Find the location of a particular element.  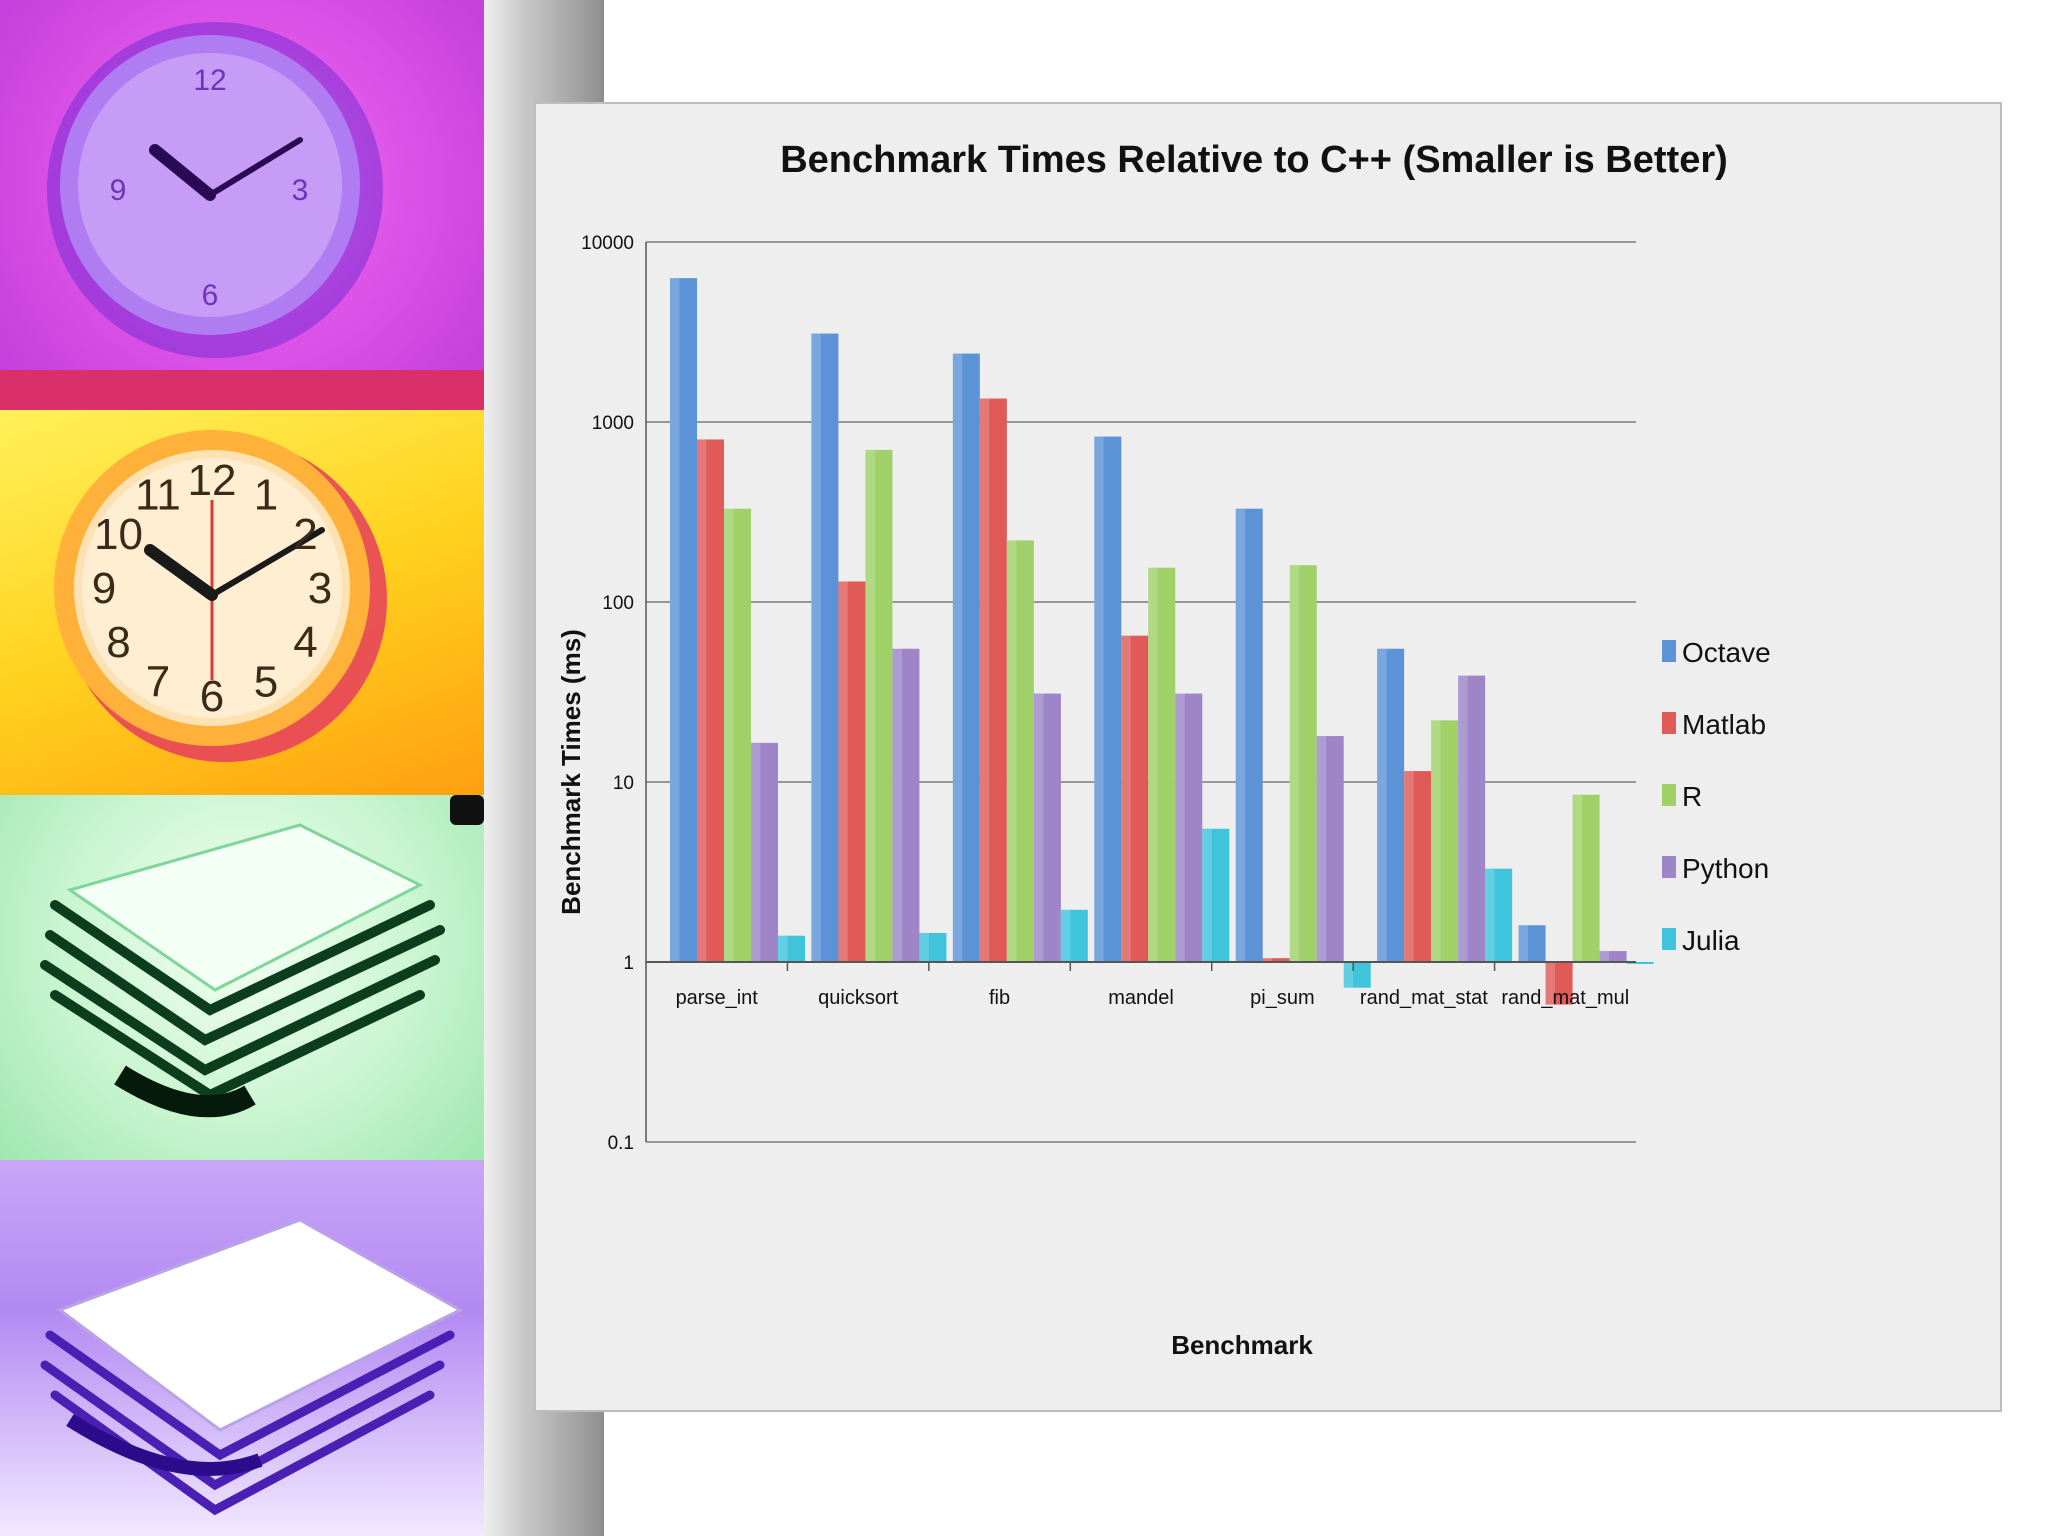

legend-label: R is located at coordinates (1692, 796).